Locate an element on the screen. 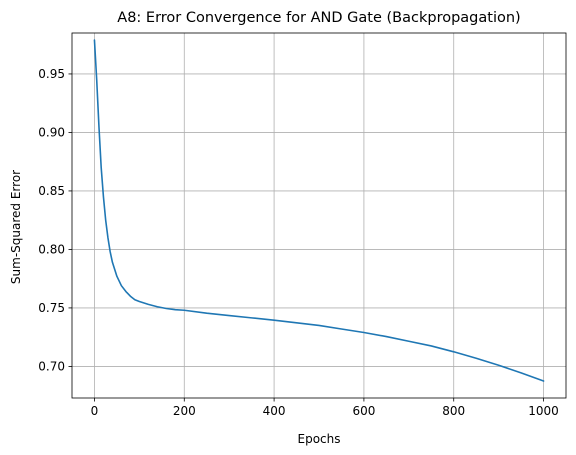  x-axis-label: Epochs is located at coordinates (319, 439).